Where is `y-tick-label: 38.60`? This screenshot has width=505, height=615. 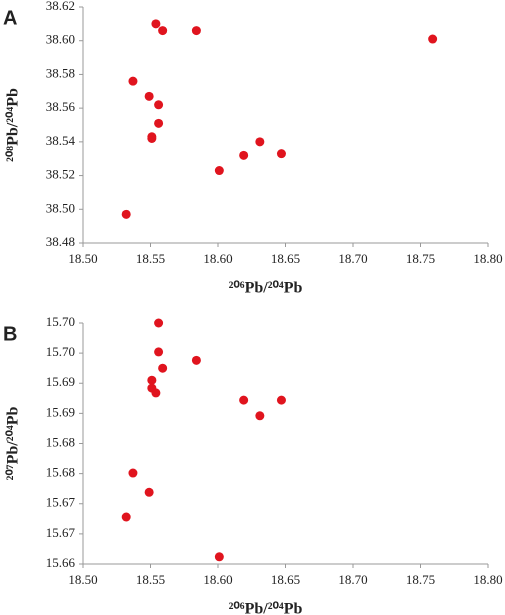 y-tick-label: 38.60 is located at coordinates (60, 39).